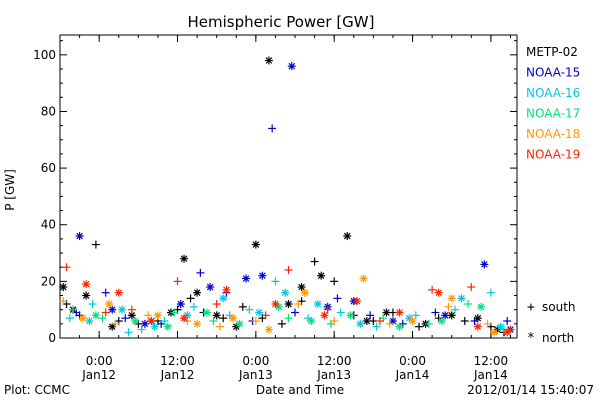 The height and width of the screenshot is (400, 600). What do you see at coordinates (531, 338) in the screenshot?
I see `marker-legend-symbol: *` at bounding box center [531, 338].